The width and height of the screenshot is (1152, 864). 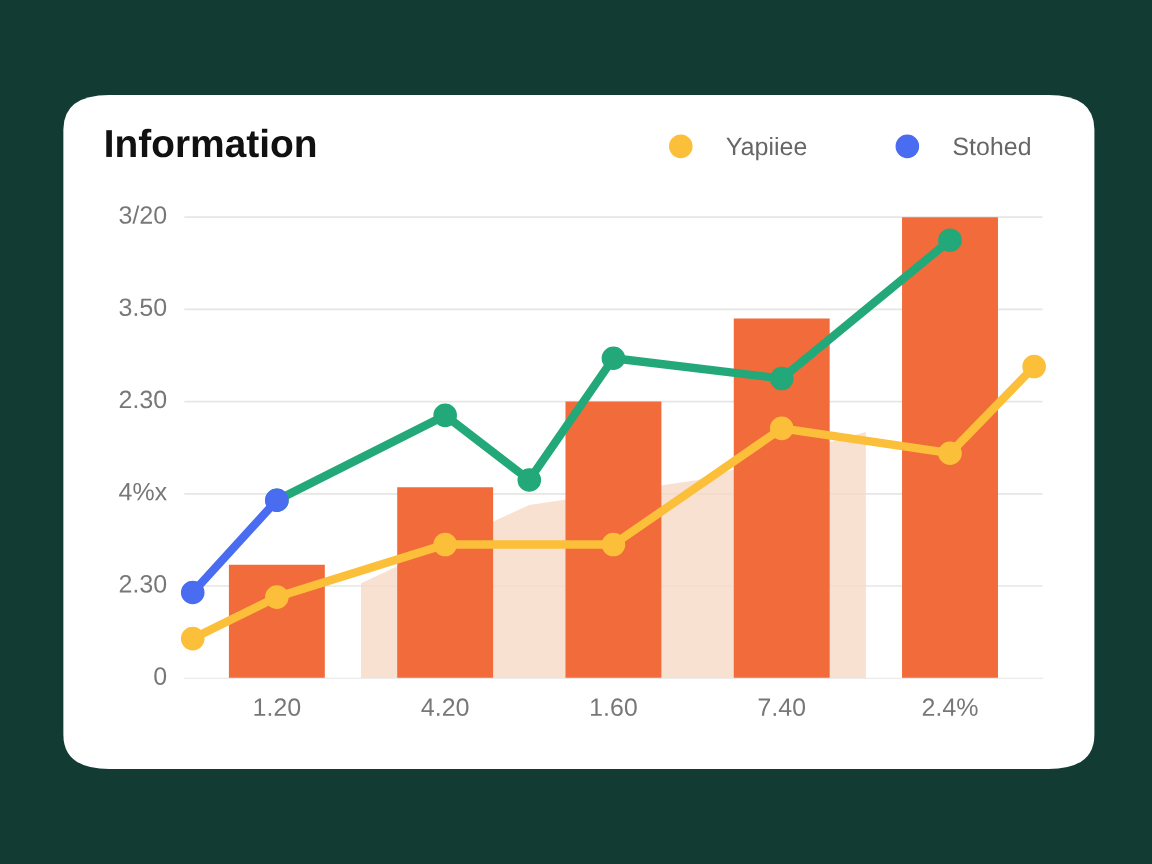 I want to click on text: 4%x, so click(x=143, y=491).